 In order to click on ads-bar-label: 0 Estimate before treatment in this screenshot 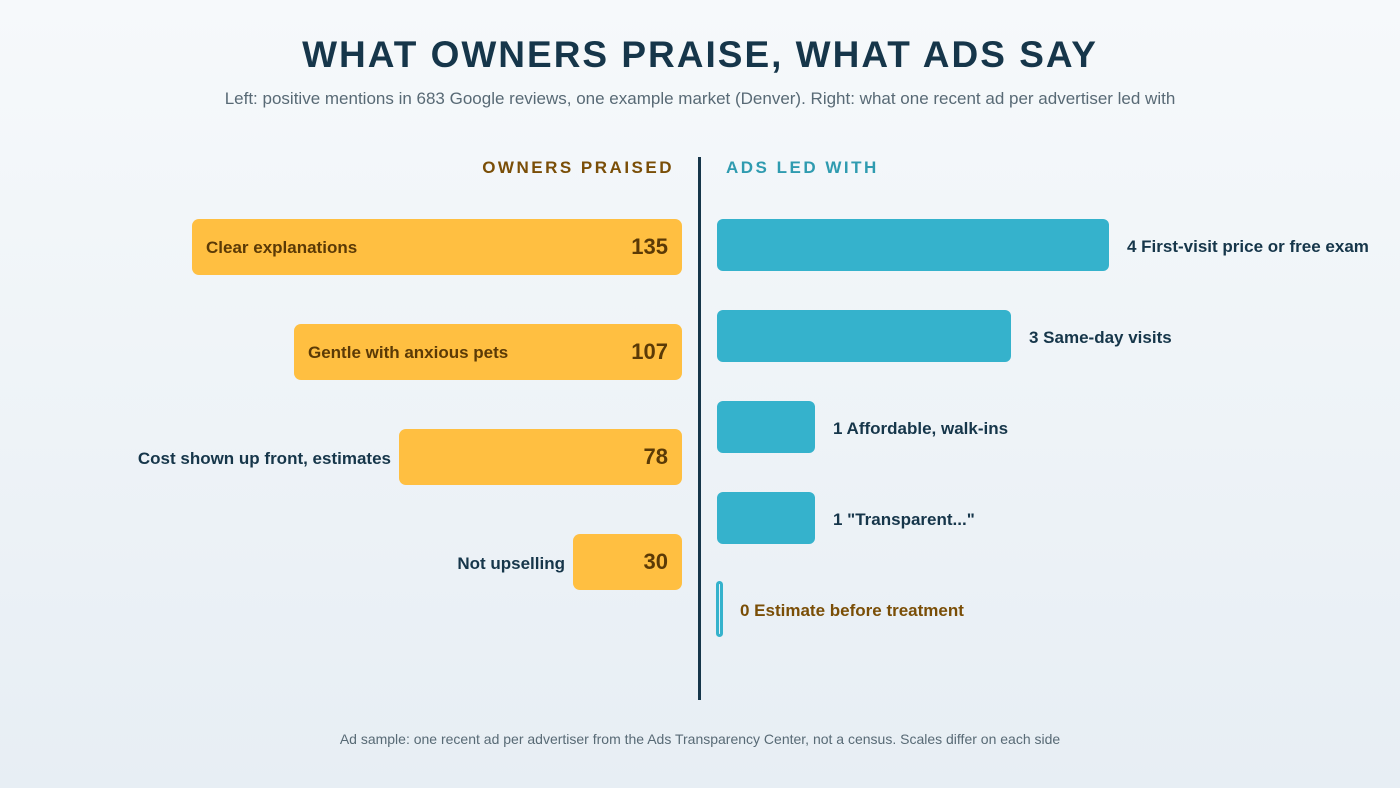, I will do `click(852, 610)`.